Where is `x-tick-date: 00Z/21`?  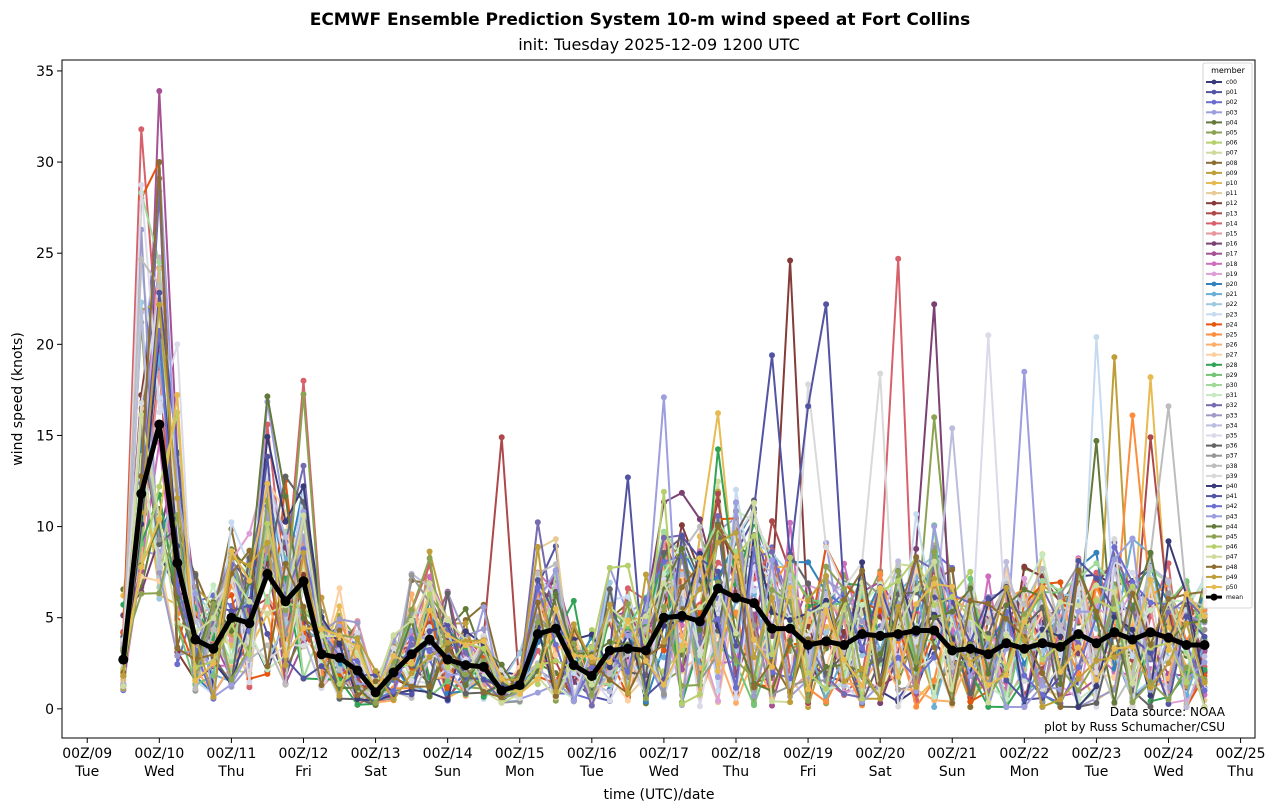
x-tick-date: 00Z/21 is located at coordinates (952, 754).